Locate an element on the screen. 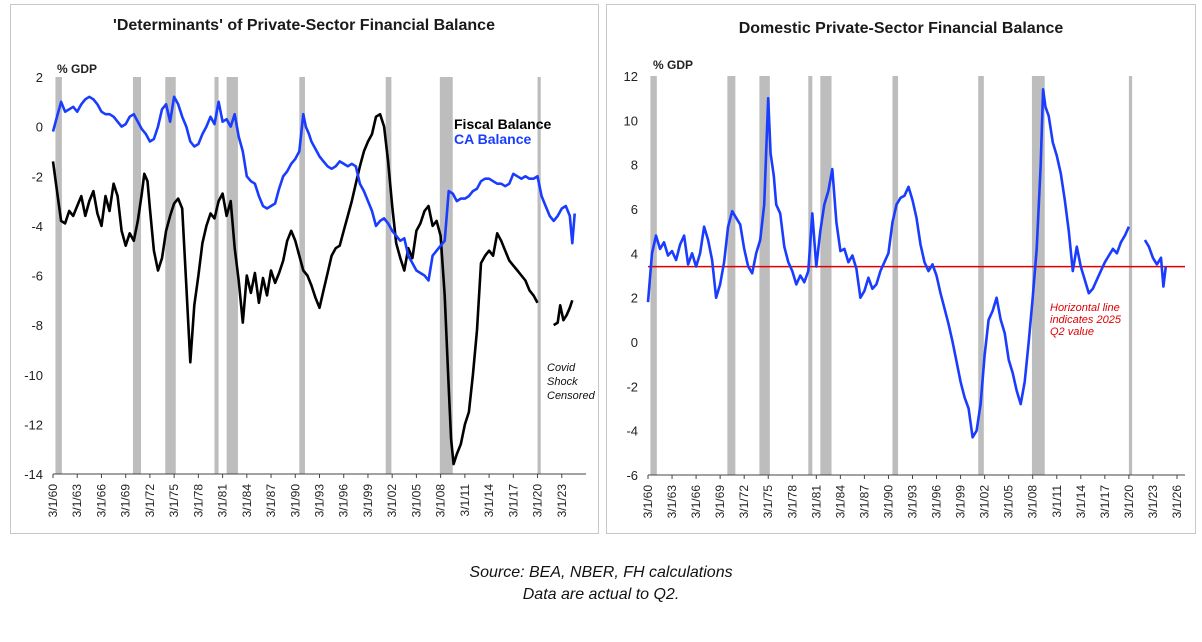 This screenshot has height=642, width=1202. annotation-covid: Shock is located at coordinates (562, 382).